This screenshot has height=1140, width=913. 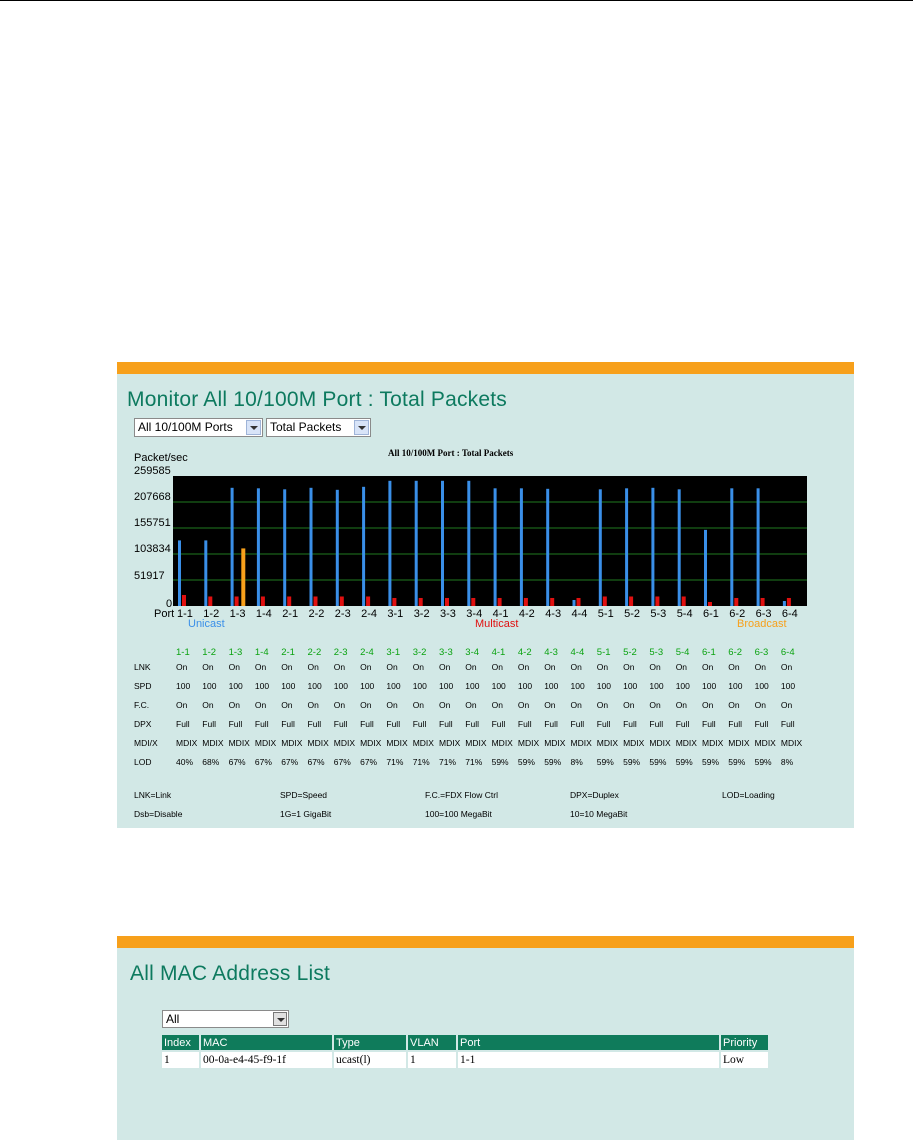 What do you see at coordinates (143, 686) in the screenshot?
I see `status-row-label: SPD` at bounding box center [143, 686].